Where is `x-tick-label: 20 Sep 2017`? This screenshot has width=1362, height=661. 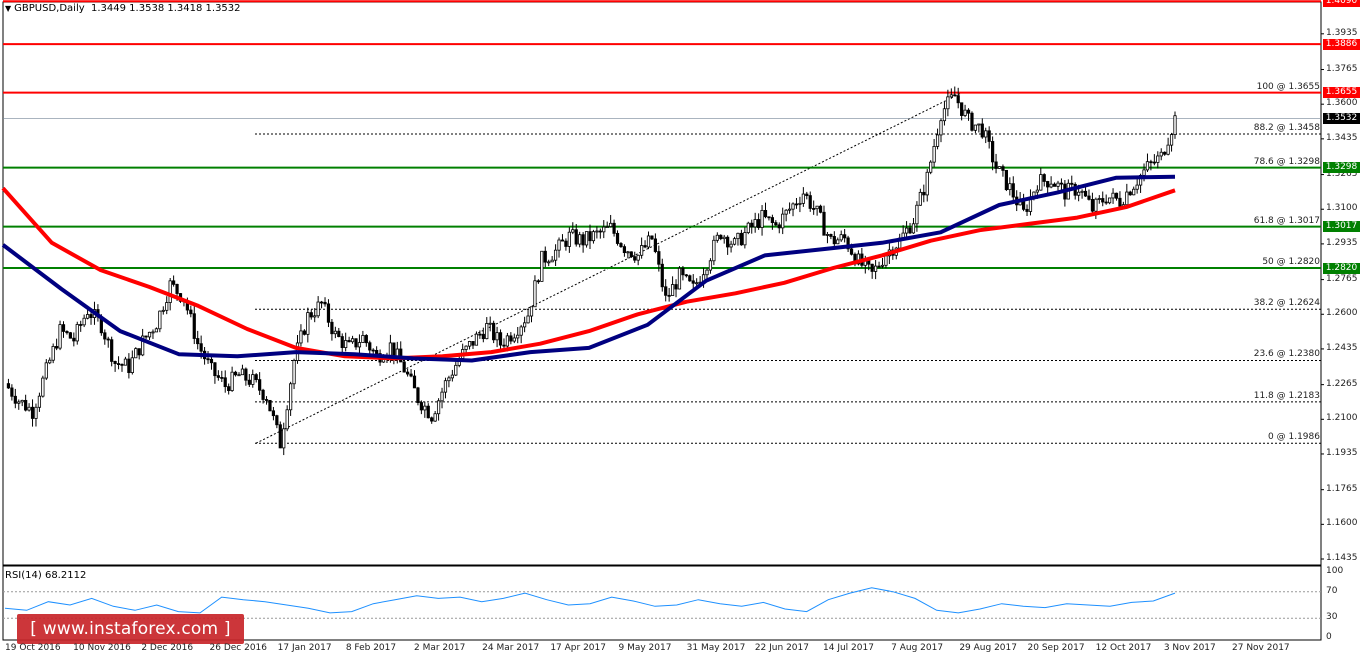
x-tick-label: 20 Sep 2017 is located at coordinates (1056, 648).